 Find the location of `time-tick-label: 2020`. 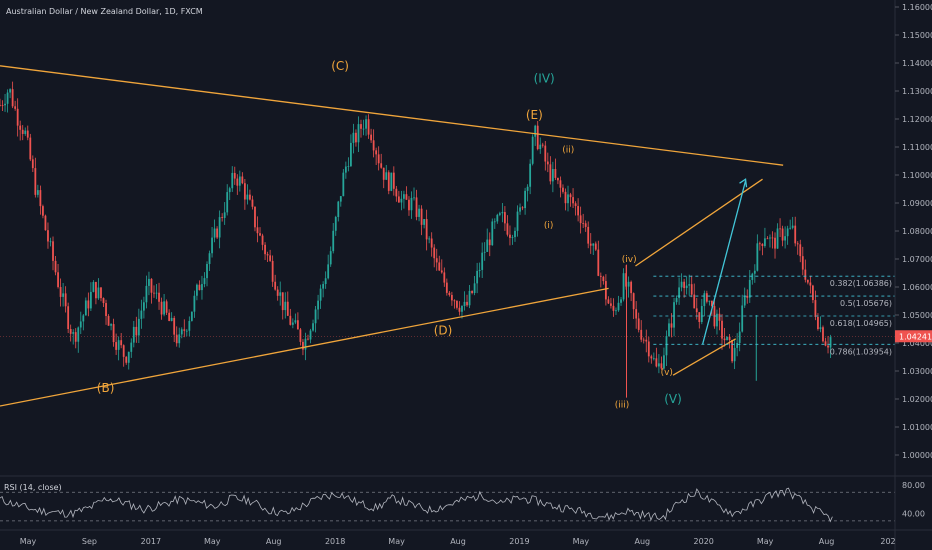

time-tick-label: 2020 is located at coordinates (704, 541).